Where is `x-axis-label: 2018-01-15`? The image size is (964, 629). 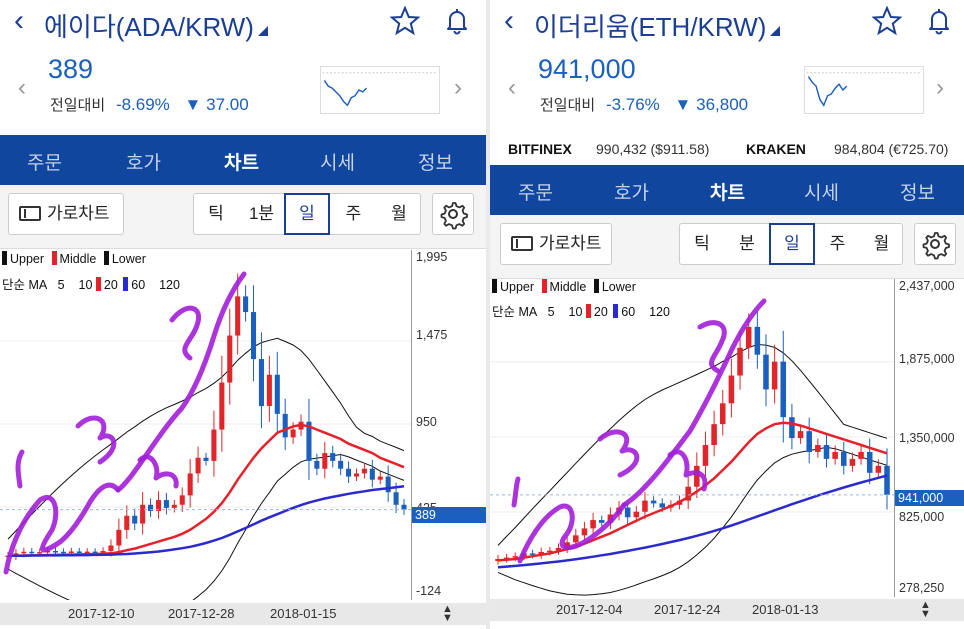 x-axis-label: 2018-01-15 is located at coordinates (303, 613).